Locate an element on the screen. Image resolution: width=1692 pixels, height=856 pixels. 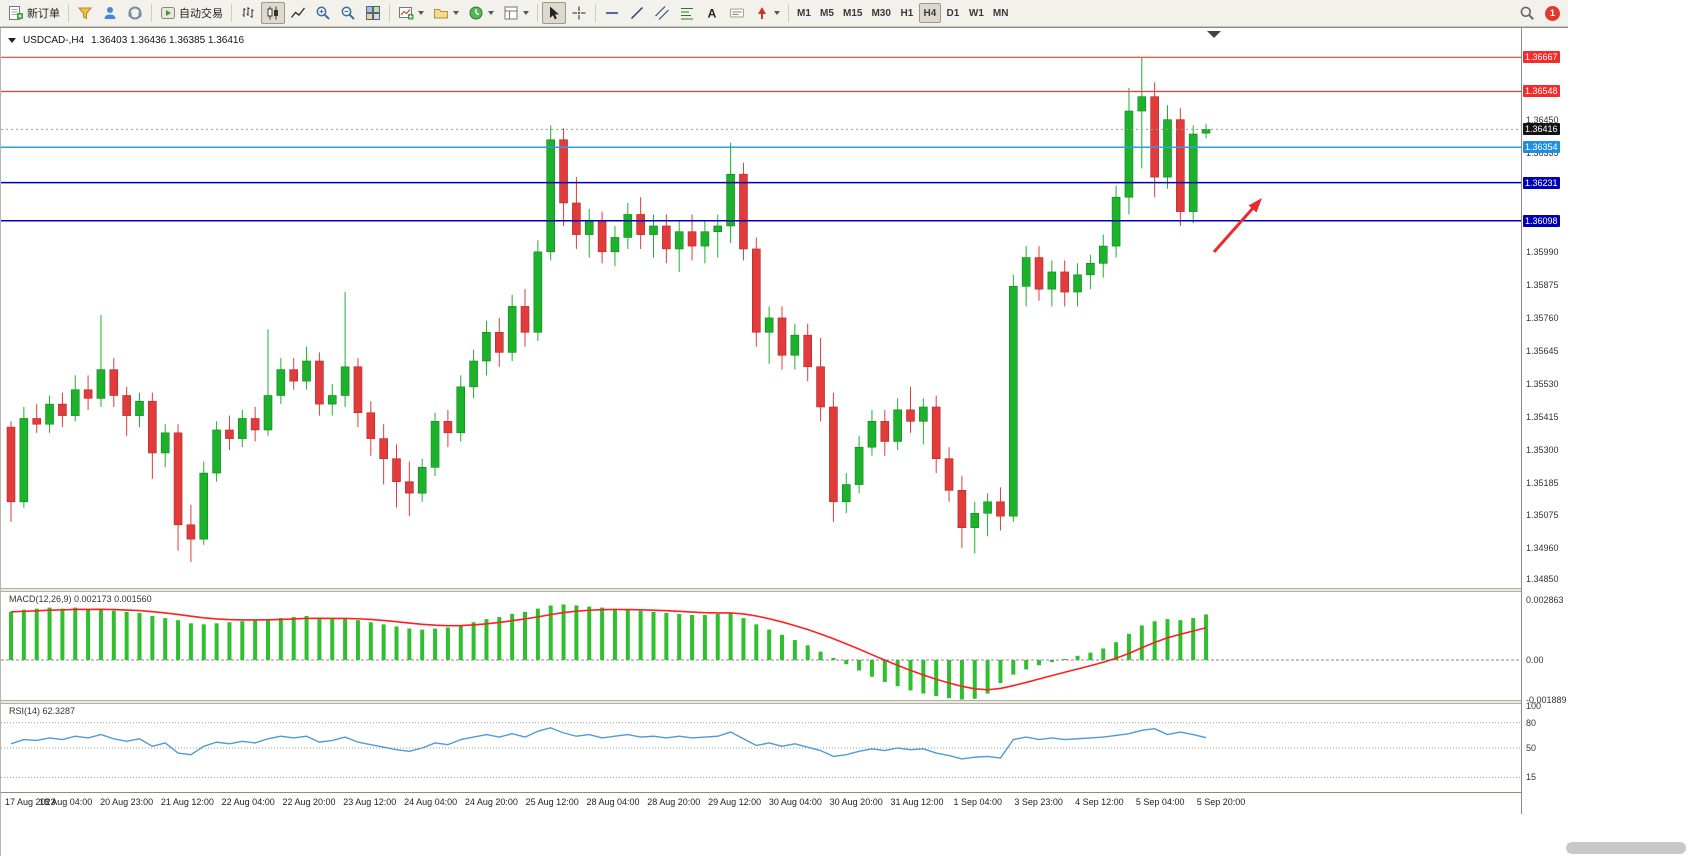
candlestick-chart-icon is located at coordinates (273, 13).